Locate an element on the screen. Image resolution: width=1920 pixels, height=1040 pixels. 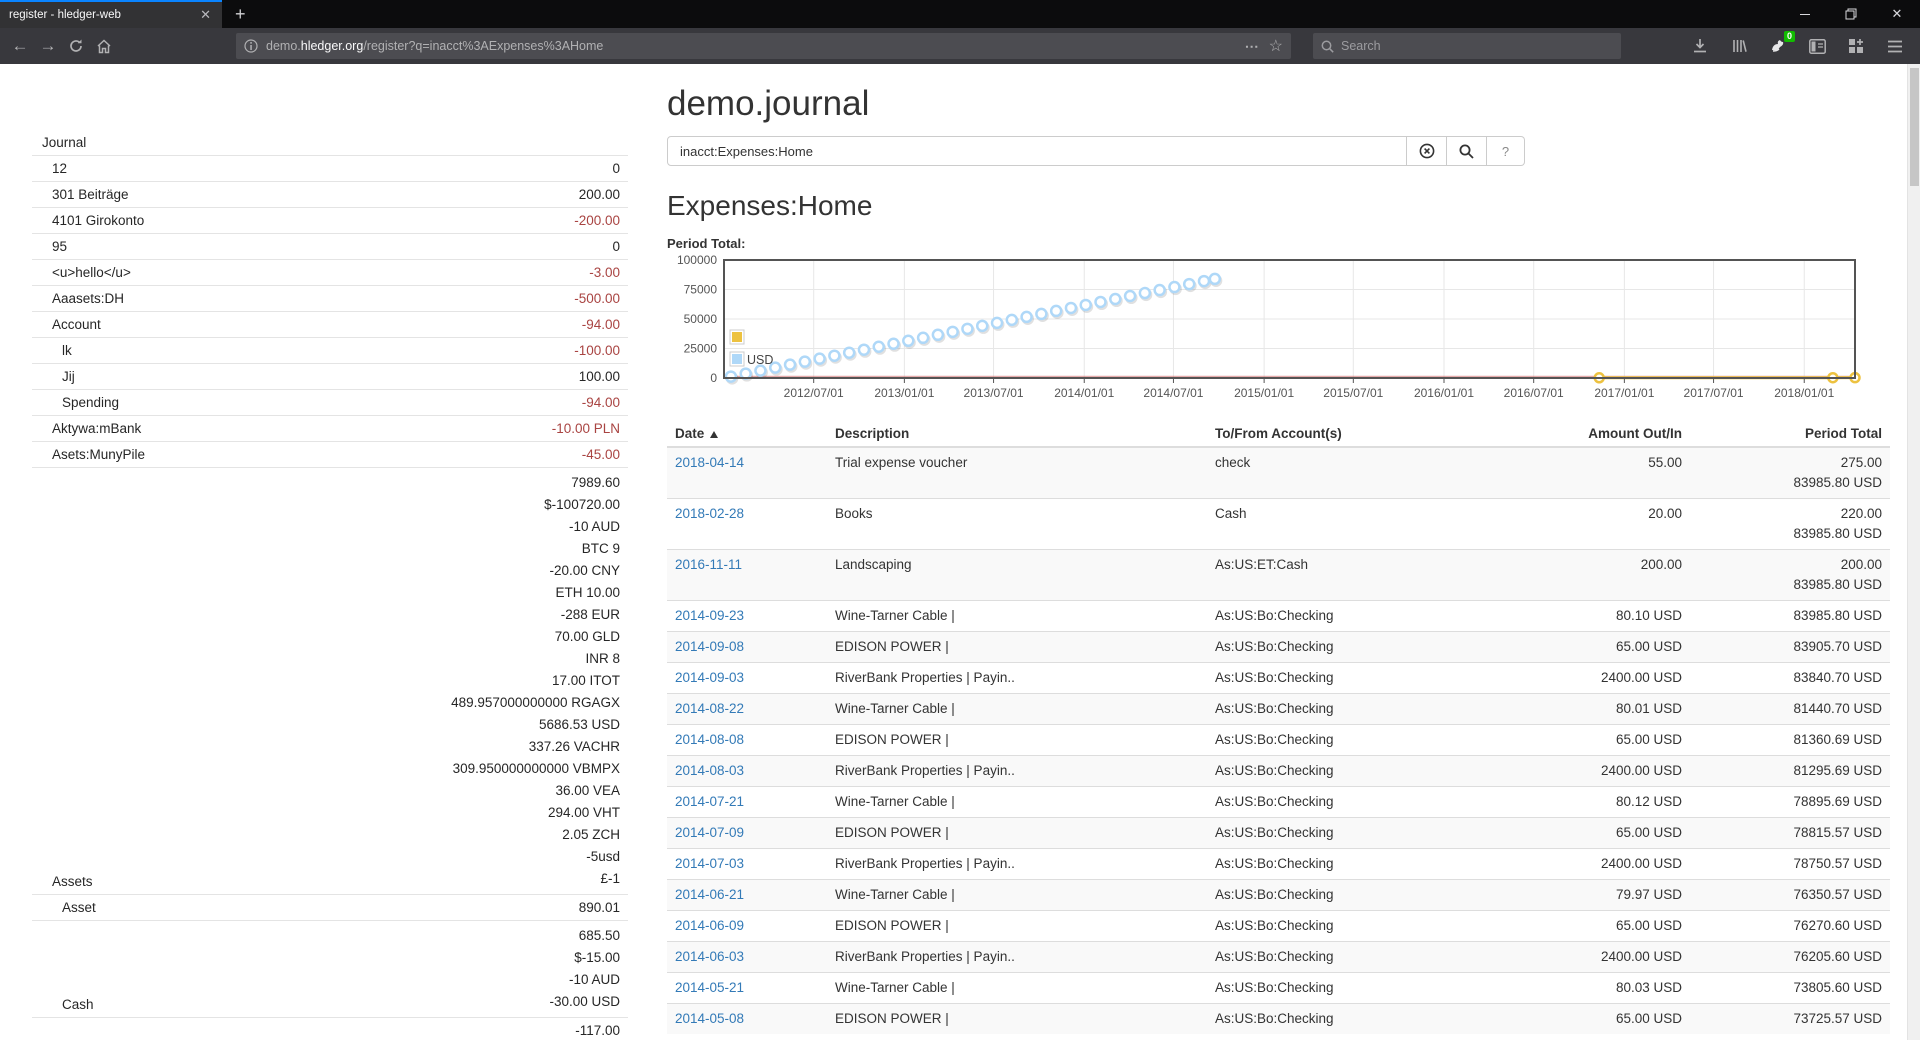
page-scrollbar is located at coordinates (1913, 552).